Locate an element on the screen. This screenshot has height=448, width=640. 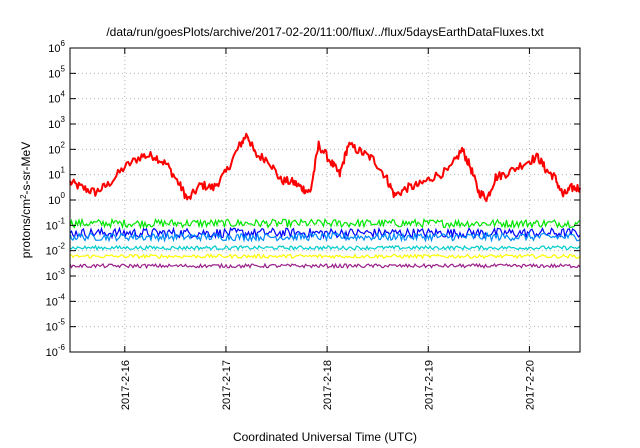
y-tick-label: 10² is located at coordinates (56, 148).